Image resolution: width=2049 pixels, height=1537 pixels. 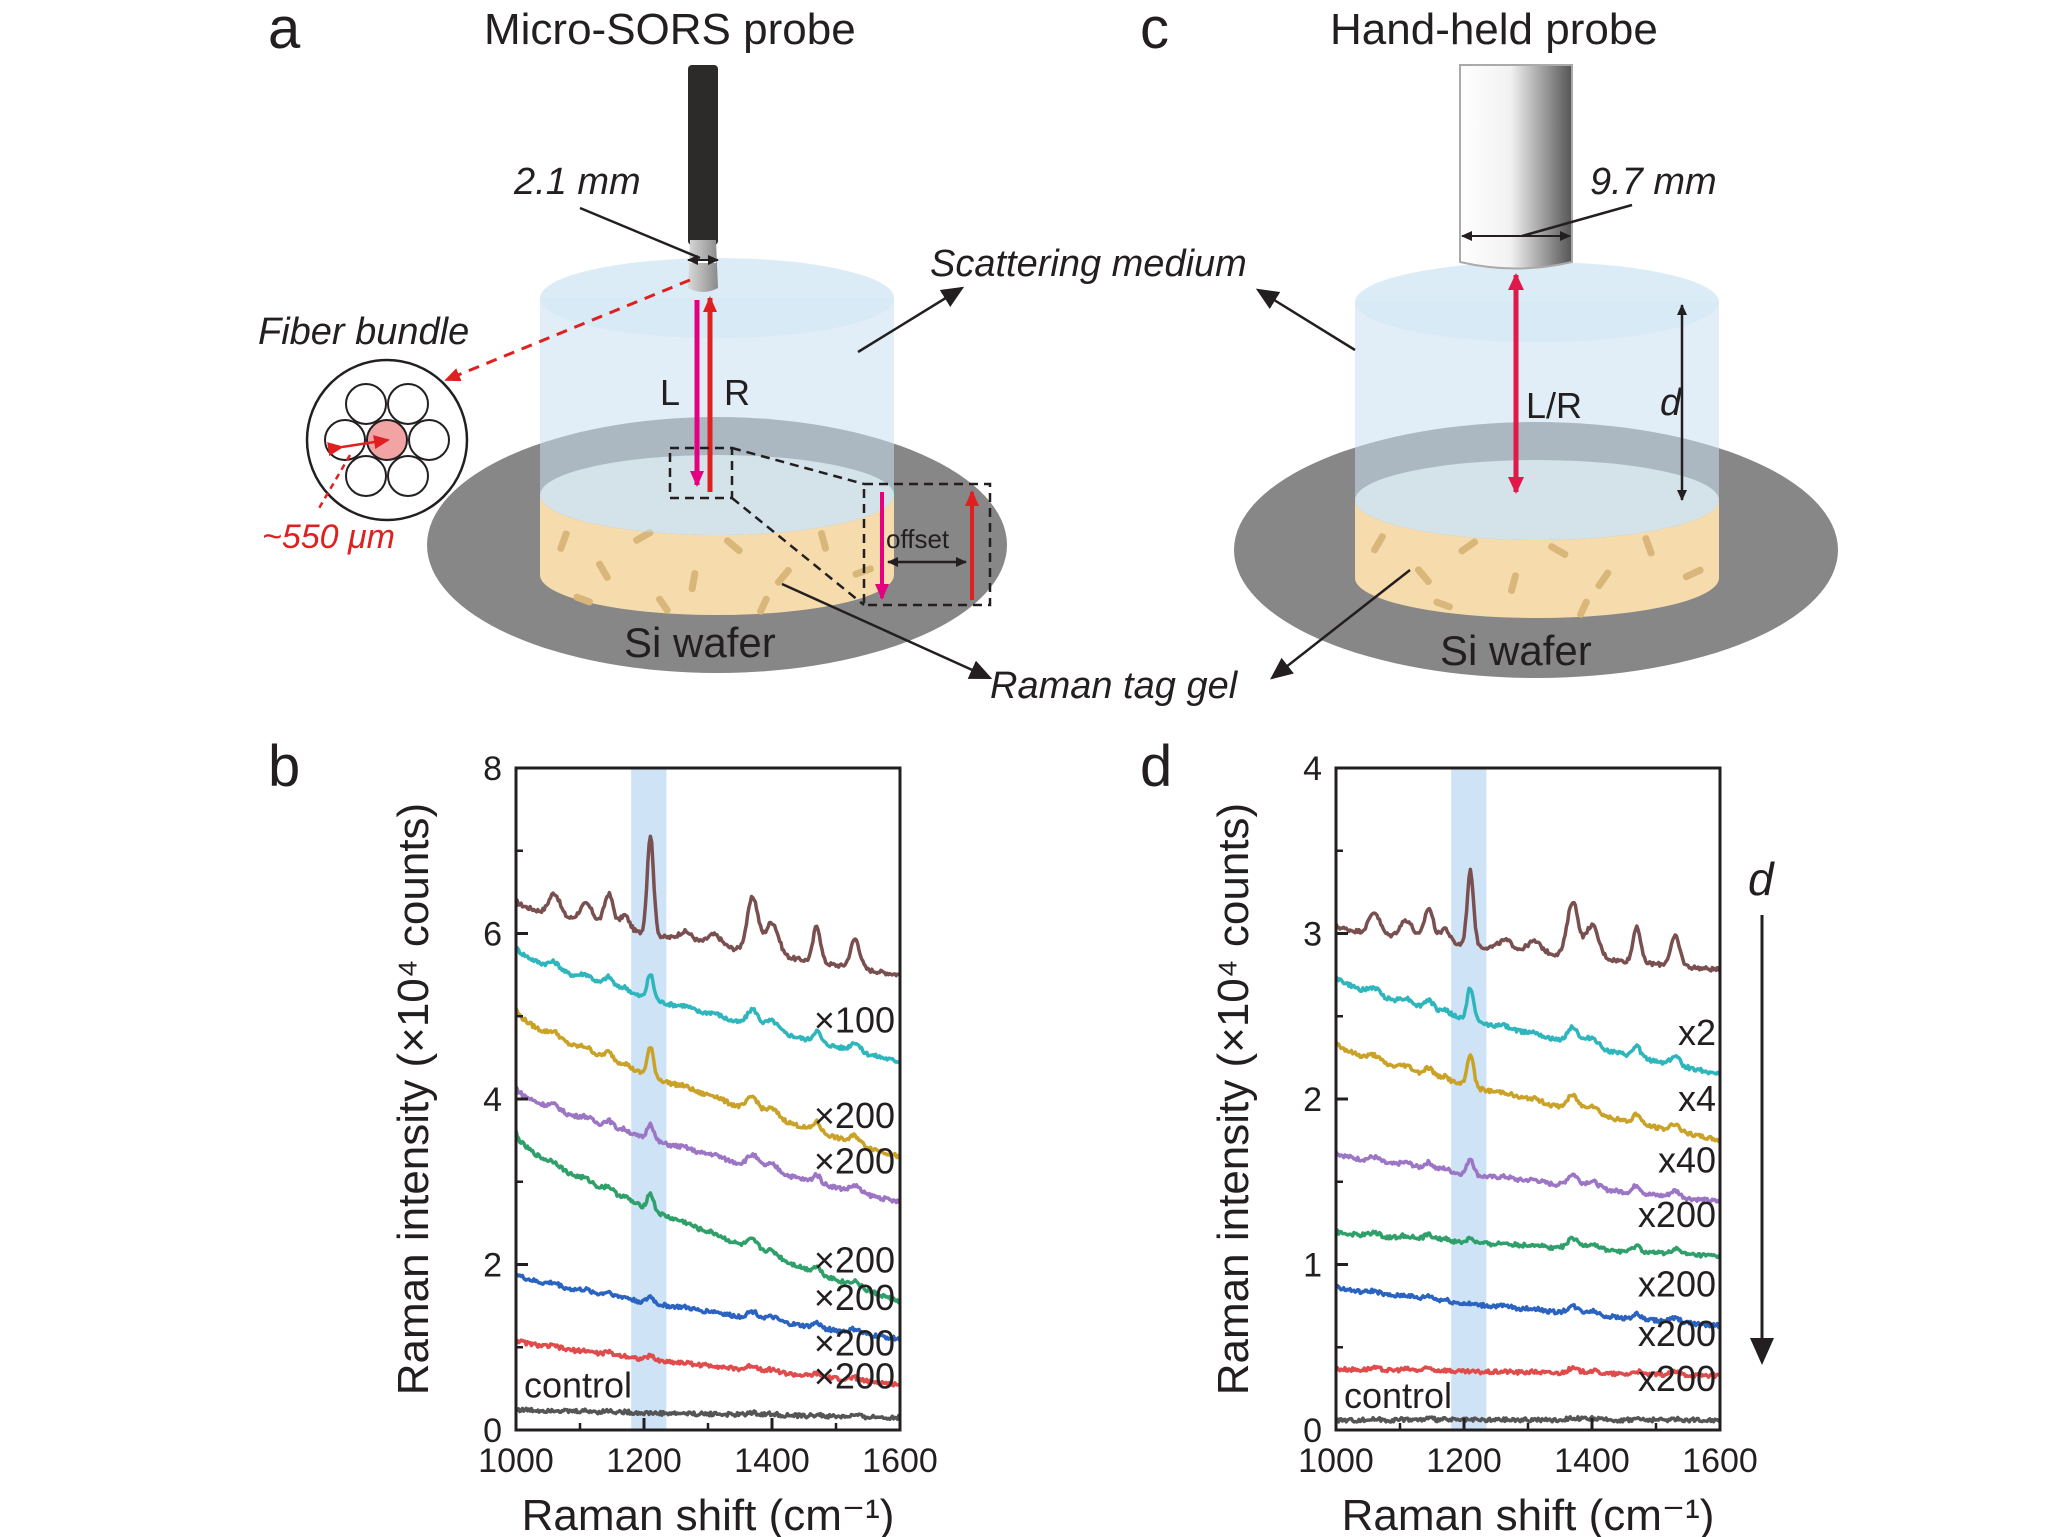 I want to click on micro-sors-probe, so click(x=703, y=155).